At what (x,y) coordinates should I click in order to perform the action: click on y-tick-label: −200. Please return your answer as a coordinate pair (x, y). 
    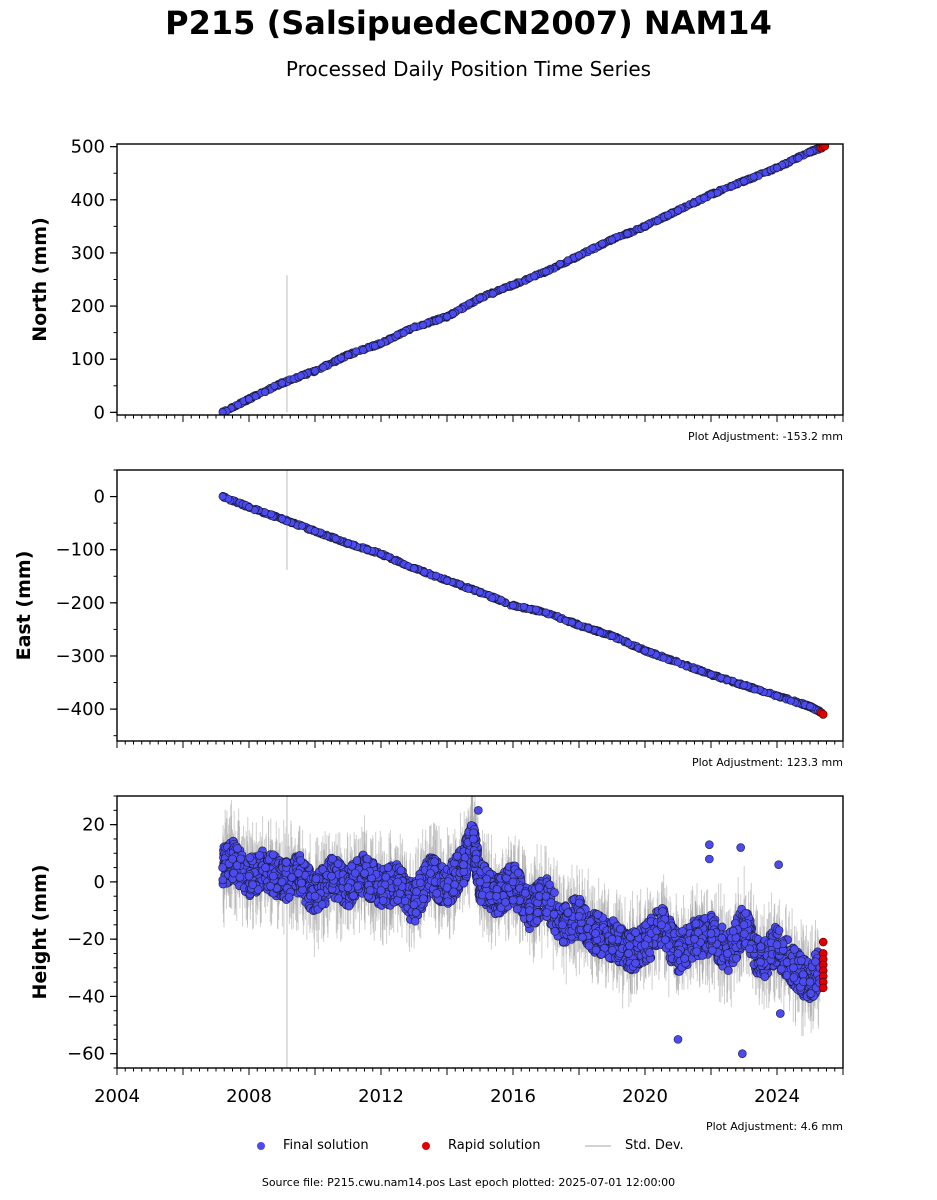
    Looking at the image, I should click on (80, 603).